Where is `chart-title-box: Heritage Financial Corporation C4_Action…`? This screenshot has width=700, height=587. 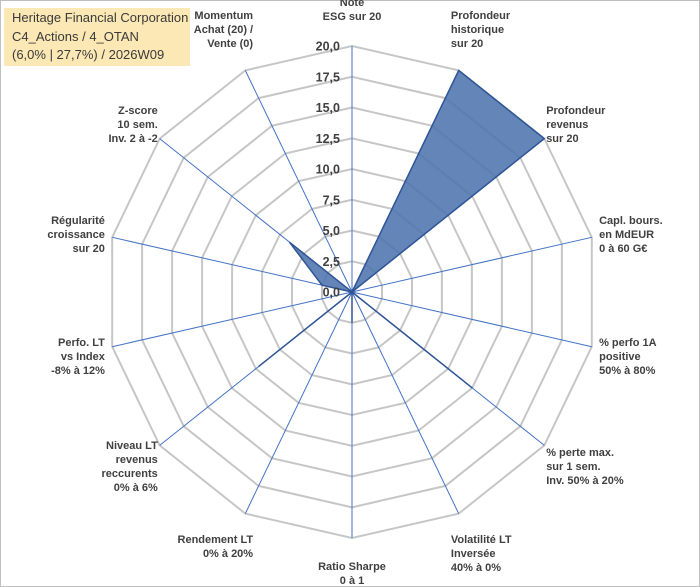
chart-title-box: Heritage Financial Corporation C4_Action… is located at coordinates (97, 37).